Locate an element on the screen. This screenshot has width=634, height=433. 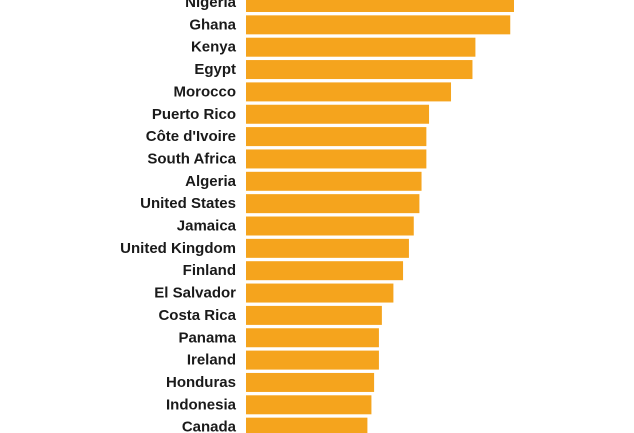
category-label: Algeria is located at coordinates (211, 181).